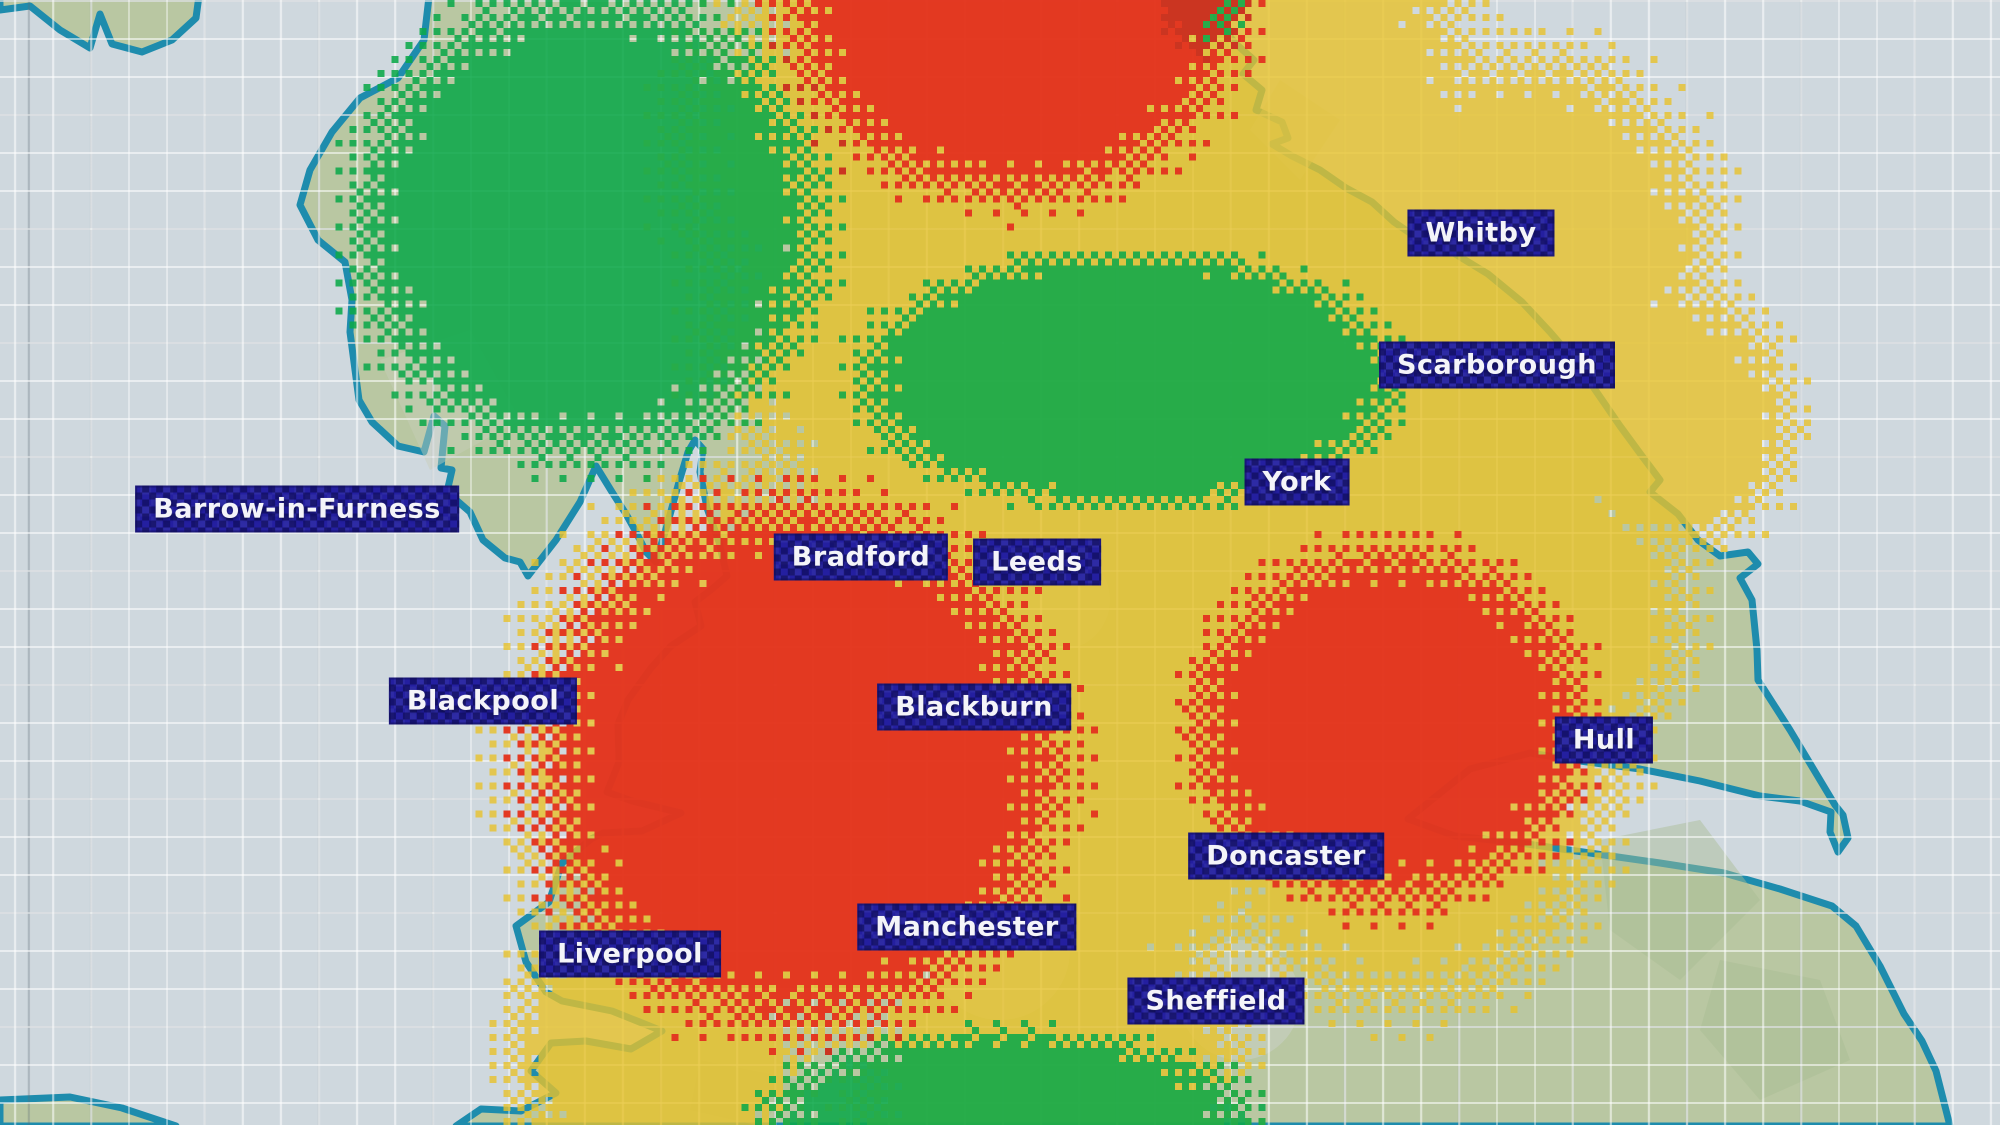  What do you see at coordinates (1480, 233) in the screenshot?
I see `city-label-whitby: Whitby` at bounding box center [1480, 233].